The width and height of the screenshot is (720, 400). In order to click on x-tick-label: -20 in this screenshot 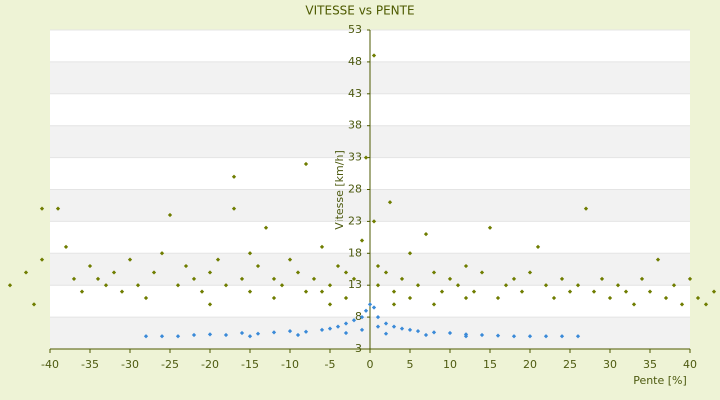, I will do `click(210, 364)`.